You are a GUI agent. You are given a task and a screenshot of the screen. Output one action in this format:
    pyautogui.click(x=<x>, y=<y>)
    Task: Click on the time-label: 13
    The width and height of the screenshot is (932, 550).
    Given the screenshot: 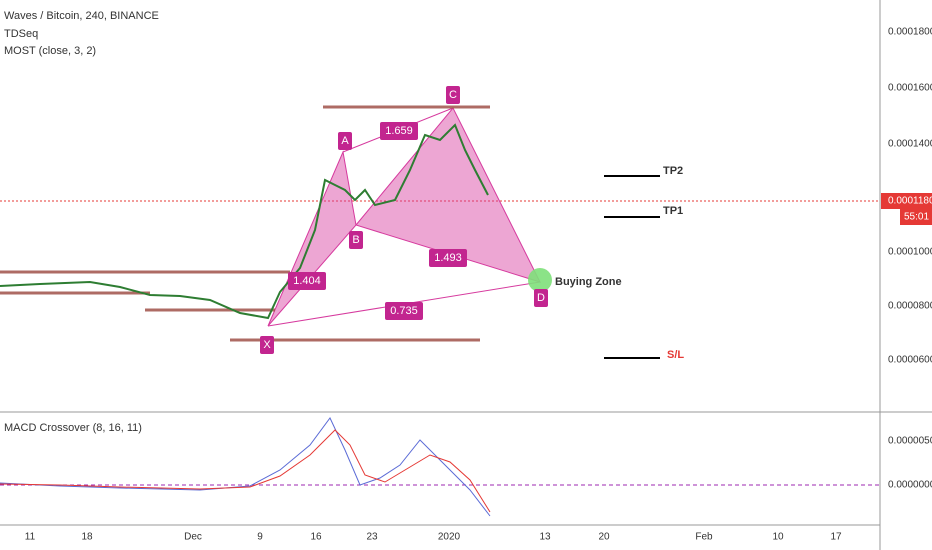 What is the action you would take?
    pyautogui.click(x=545, y=537)
    